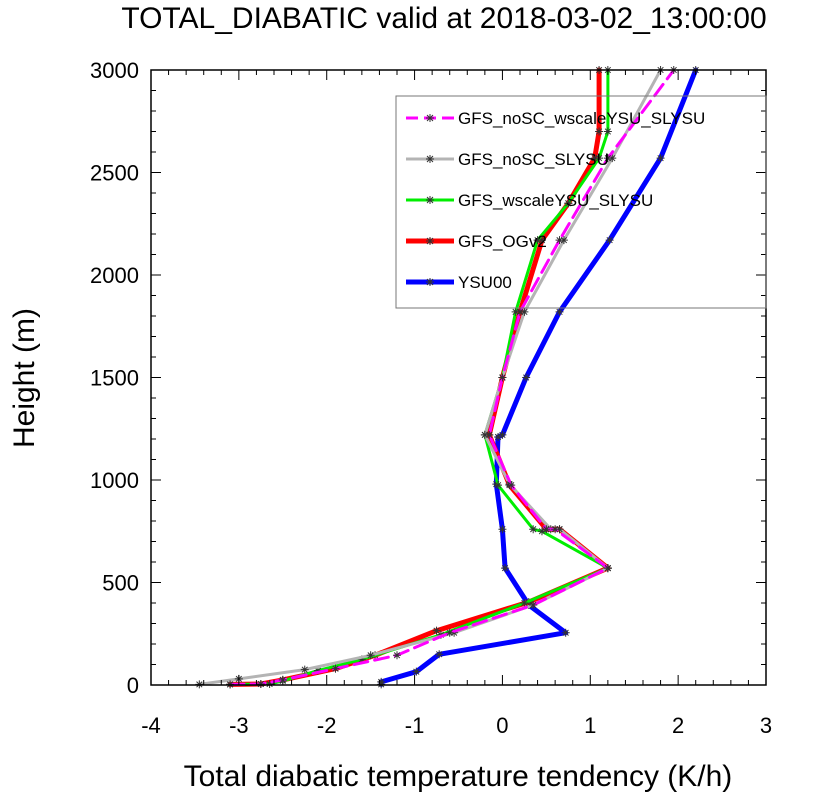  What do you see at coordinates (430, 159) in the screenshot?
I see `legend-marker-gfs-nosc-slysu` at bounding box center [430, 159].